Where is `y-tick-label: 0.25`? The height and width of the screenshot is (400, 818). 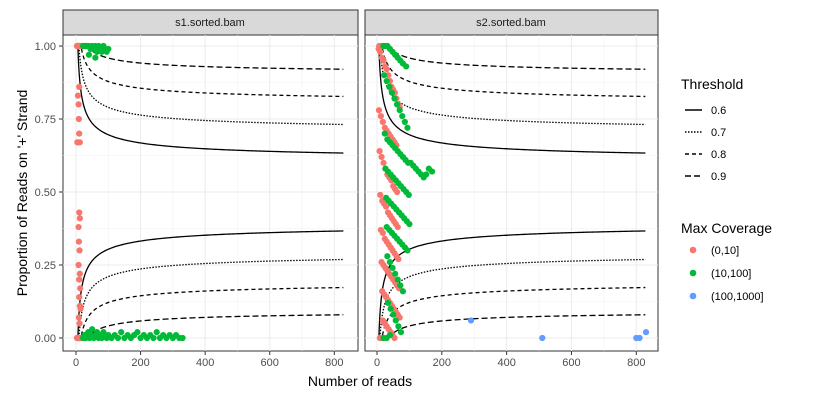
y-tick-label: 0.25 is located at coordinates (45, 266).